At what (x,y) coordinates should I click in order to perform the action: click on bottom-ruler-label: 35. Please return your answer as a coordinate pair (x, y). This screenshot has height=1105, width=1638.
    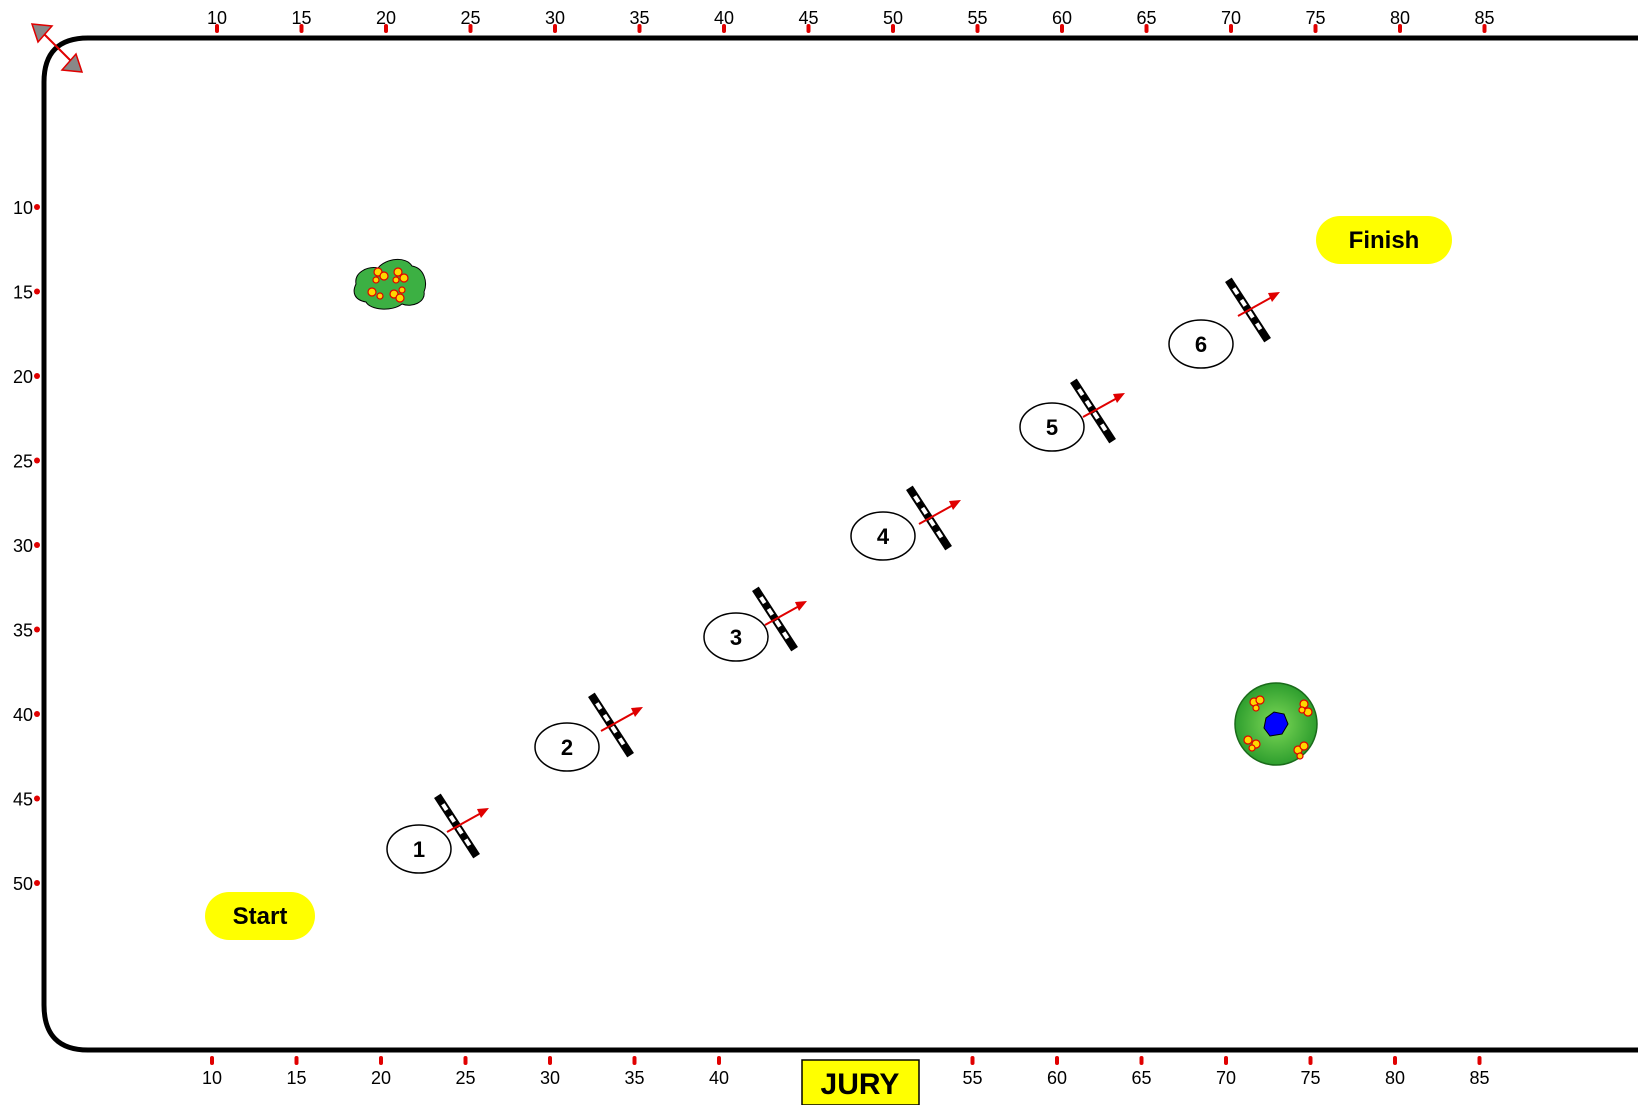
    Looking at the image, I should click on (634, 1078).